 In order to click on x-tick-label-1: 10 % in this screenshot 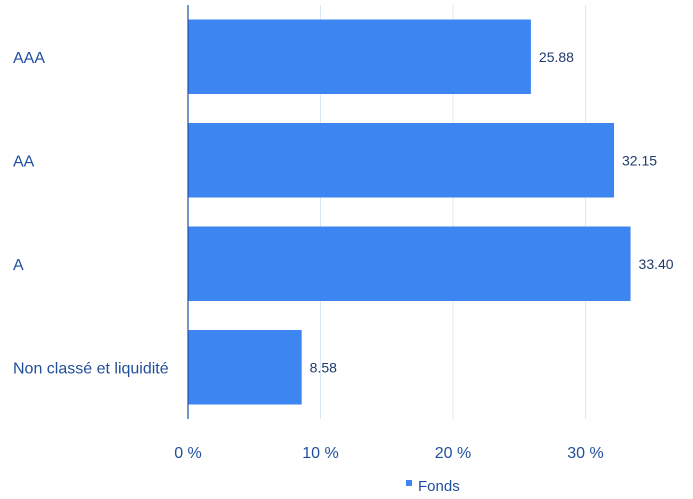, I will do `click(320, 453)`.